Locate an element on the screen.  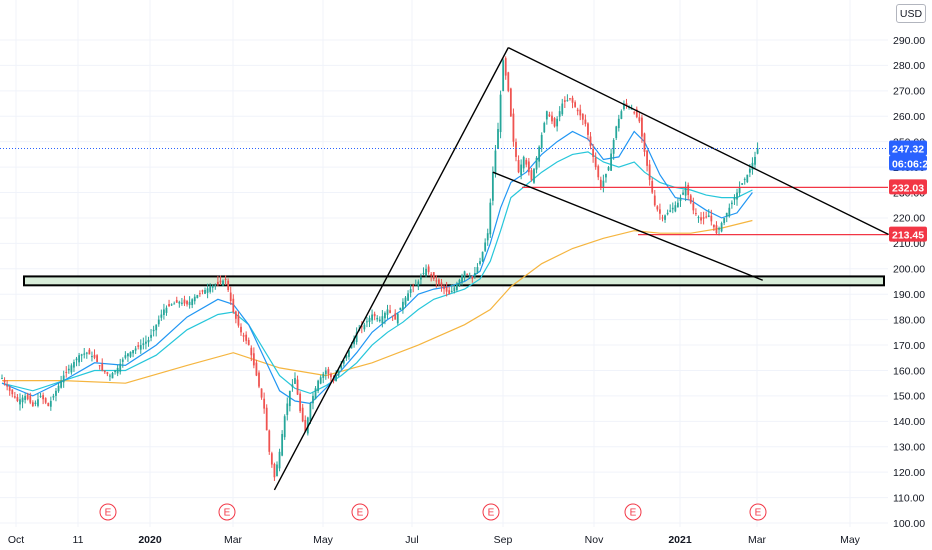
price-tick-label: 140.00 is located at coordinates (909, 422).